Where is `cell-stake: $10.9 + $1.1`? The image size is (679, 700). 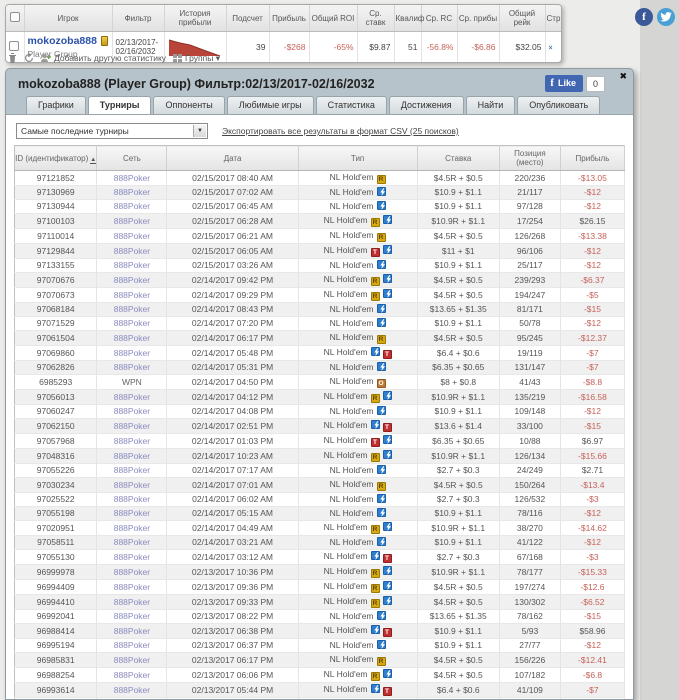 cell-stake: $10.9 + $1.1 is located at coordinates (458, 192).